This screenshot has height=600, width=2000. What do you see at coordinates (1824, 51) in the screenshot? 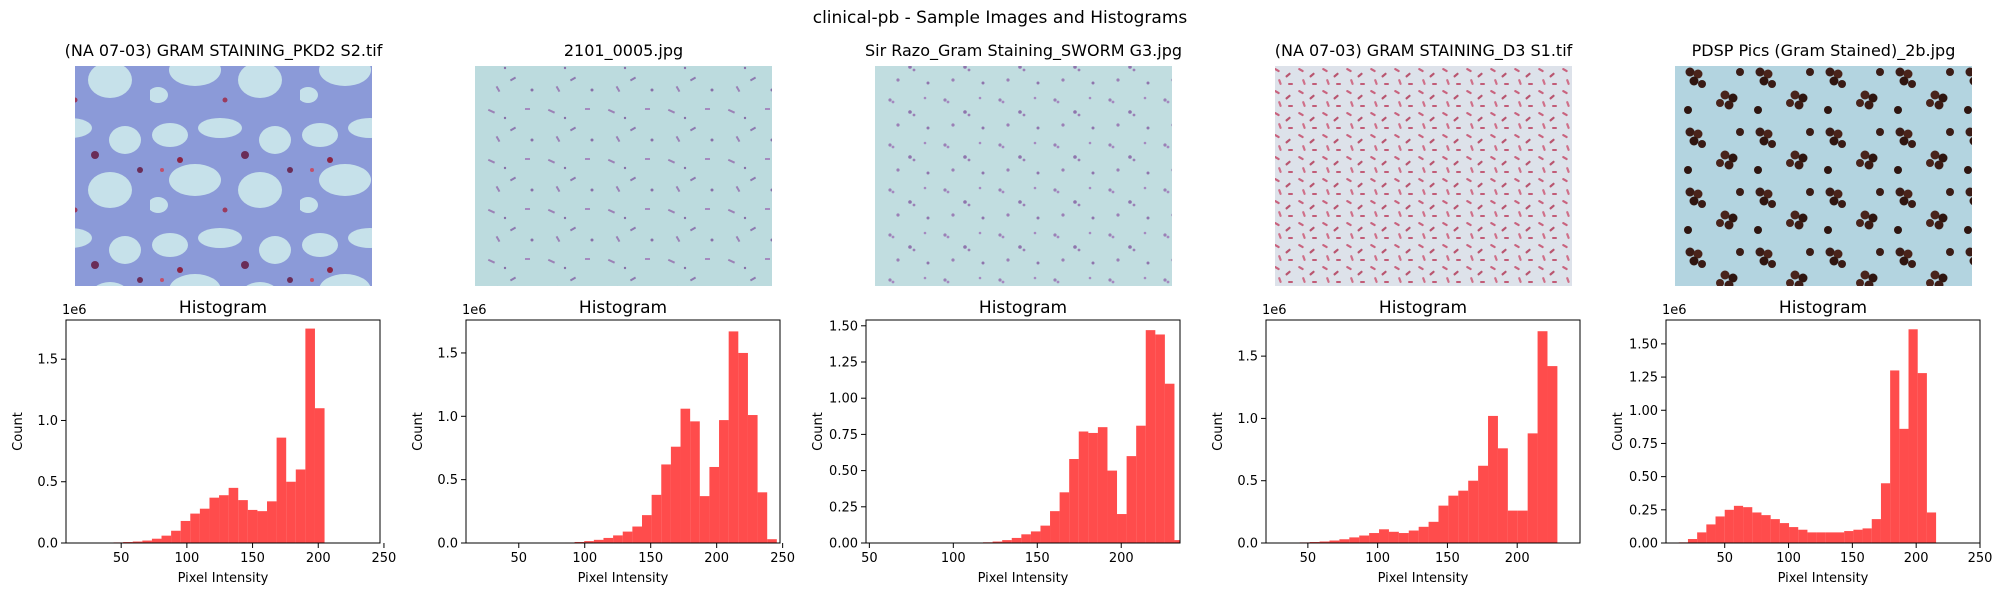
I see `panel-5-image-title: PDSP Pics (Gram Stained)_2b.jpg` at bounding box center [1824, 51].